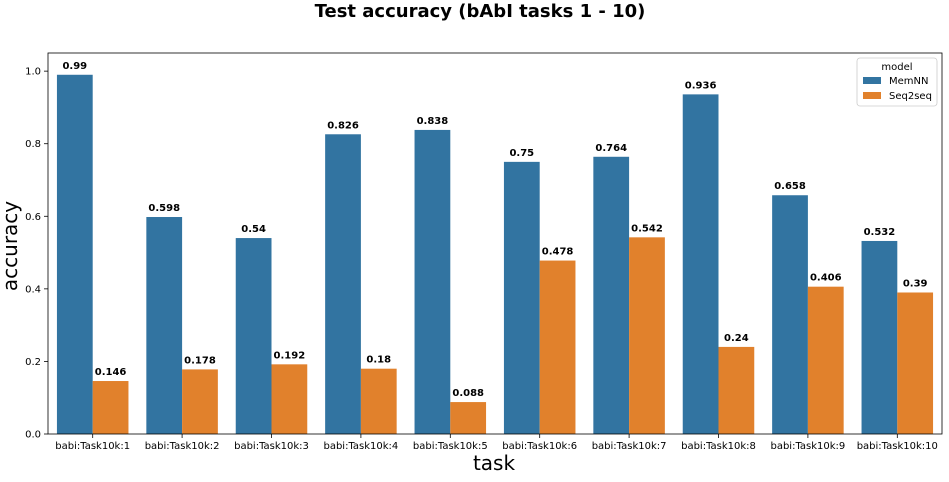 The width and height of the screenshot is (949, 482). I want to click on x-tick-label: babi:Task10k:1, so click(92, 446).